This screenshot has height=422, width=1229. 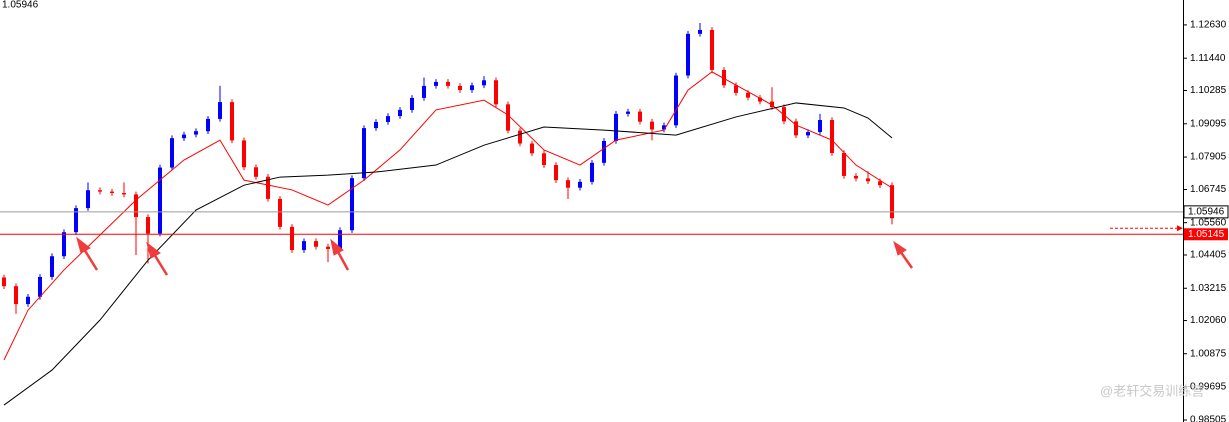 I want to click on current-price-label: 1.05946, so click(x=1206, y=212).